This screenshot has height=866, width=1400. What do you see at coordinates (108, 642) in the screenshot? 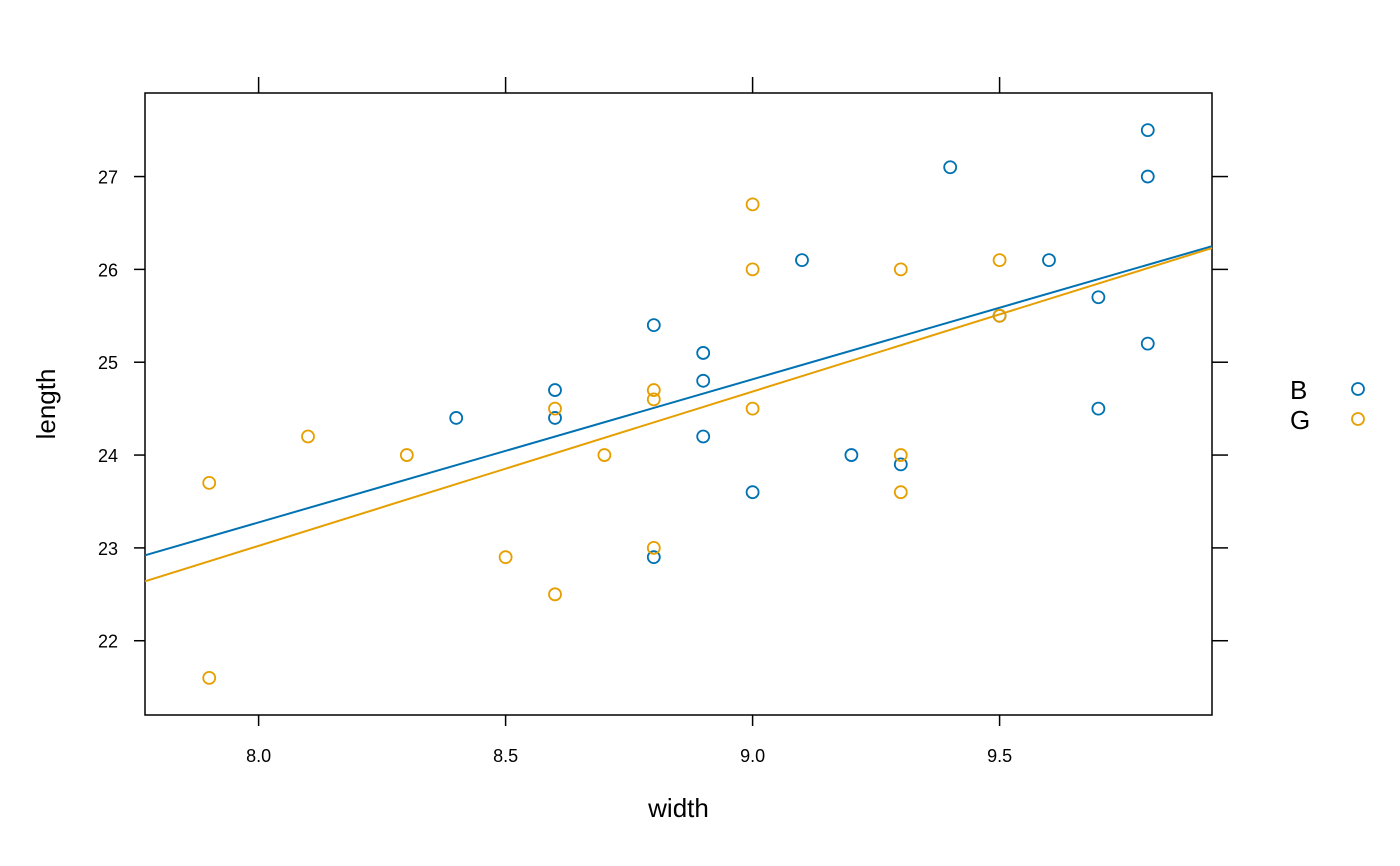
I see `y-tick-label: 22` at bounding box center [108, 642].